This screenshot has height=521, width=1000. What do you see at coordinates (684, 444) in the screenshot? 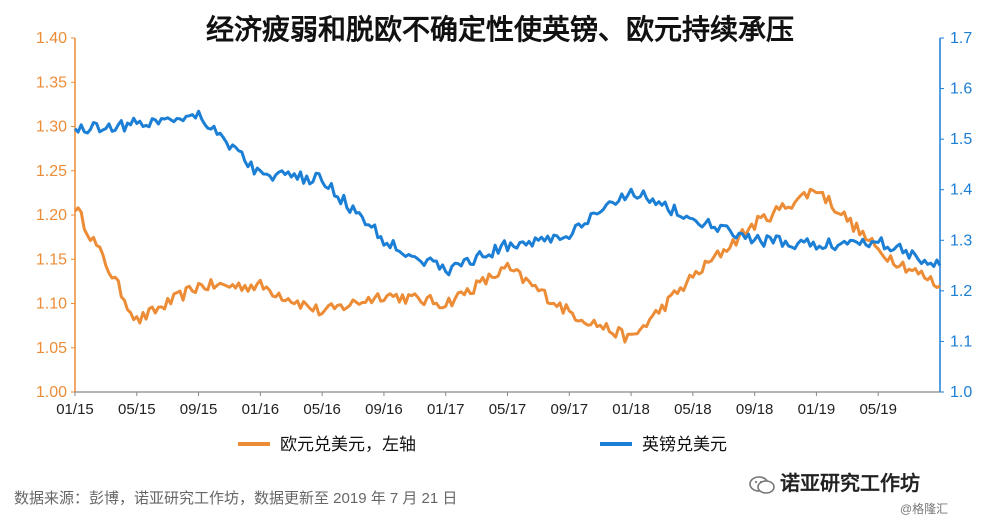
I see `legend-label: 英镑兑美元` at bounding box center [684, 444].